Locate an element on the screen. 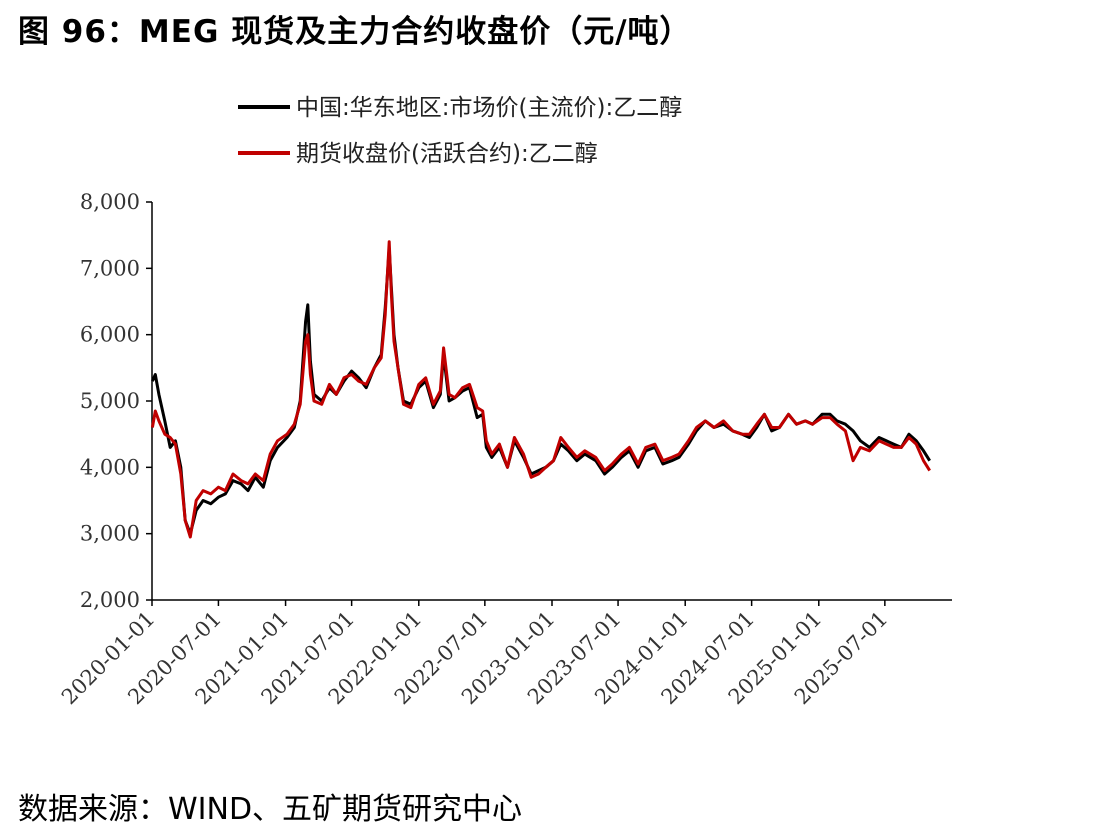 The height and width of the screenshot is (838, 1119). y-tick-label: 7,000 is located at coordinates (110, 268).